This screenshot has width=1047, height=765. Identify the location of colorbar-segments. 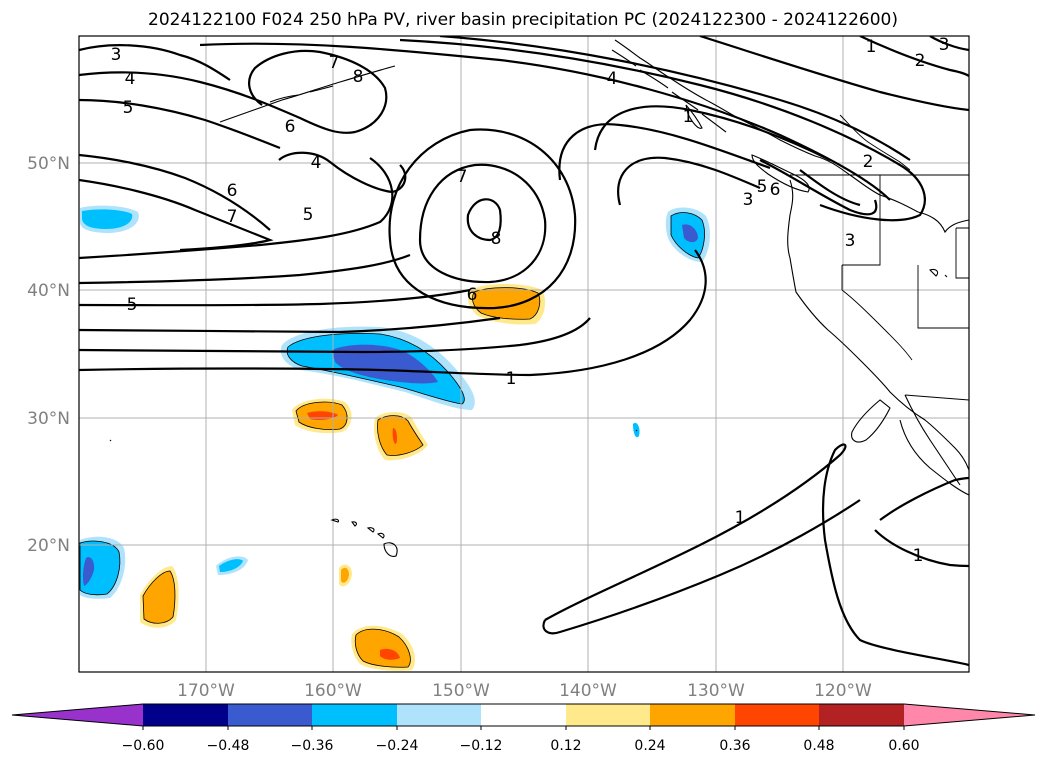
(523, 716).